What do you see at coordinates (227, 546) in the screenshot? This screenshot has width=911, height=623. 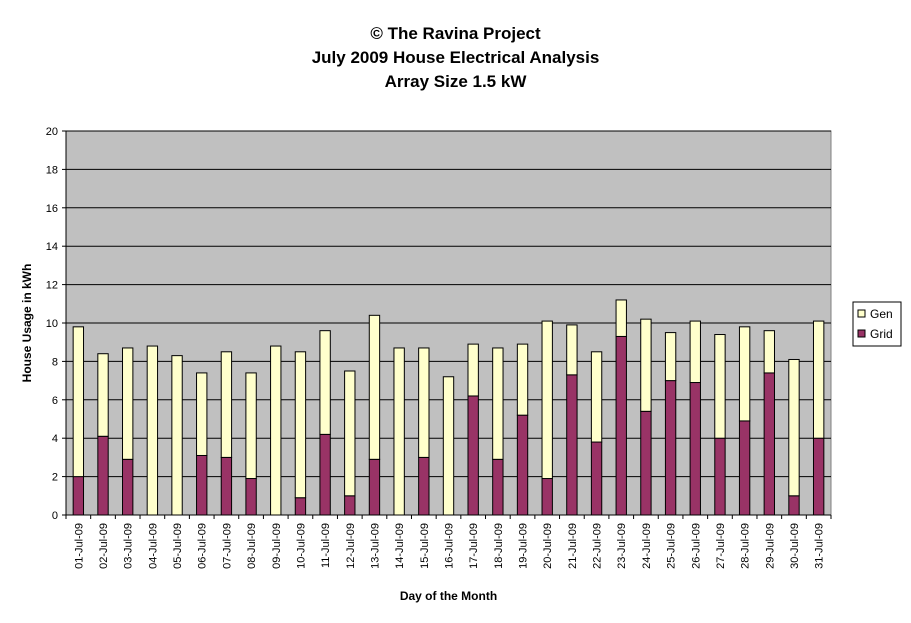 I see `x-tick-label: 07-Jul-09` at bounding box center [227, 546].